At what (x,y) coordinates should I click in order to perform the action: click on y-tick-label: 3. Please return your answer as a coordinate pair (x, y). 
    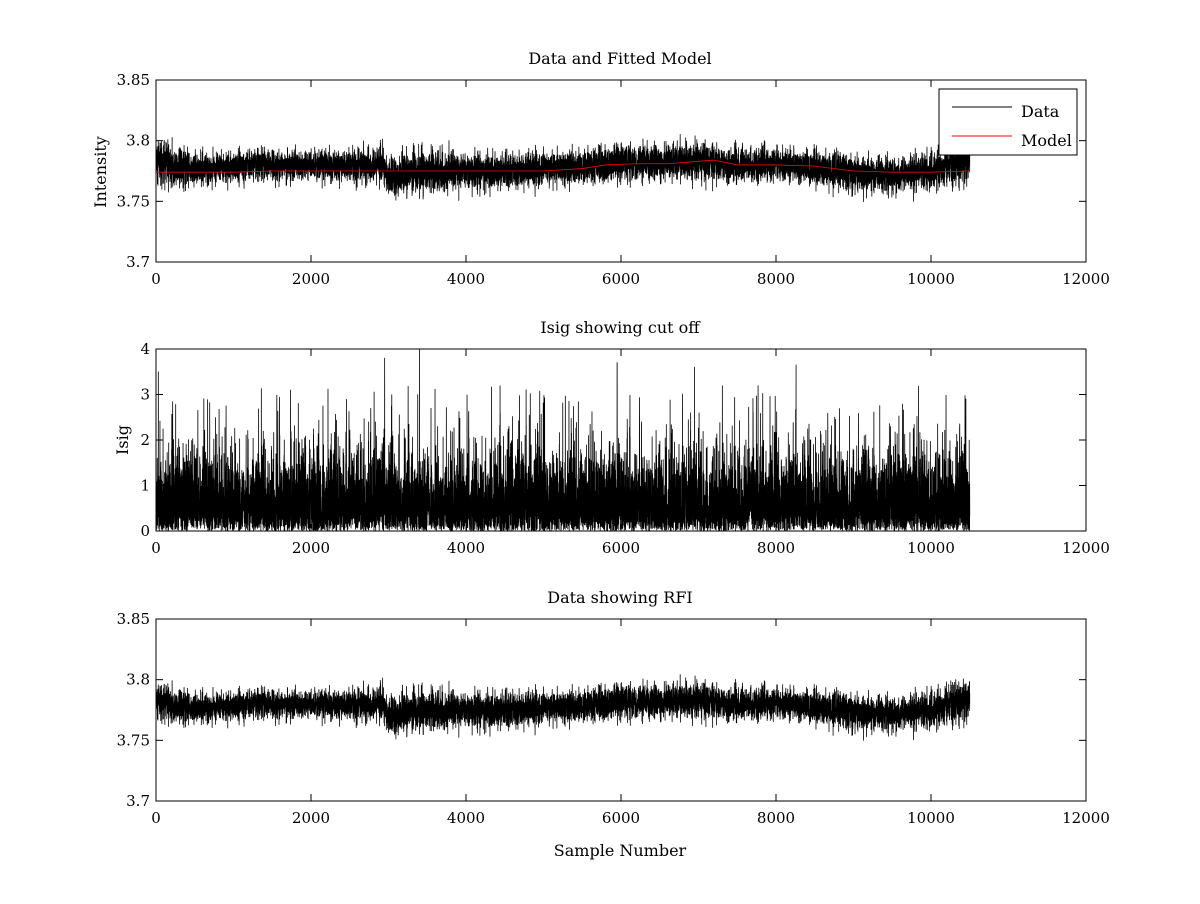
    Looking at the image, I should click on (145, 395).